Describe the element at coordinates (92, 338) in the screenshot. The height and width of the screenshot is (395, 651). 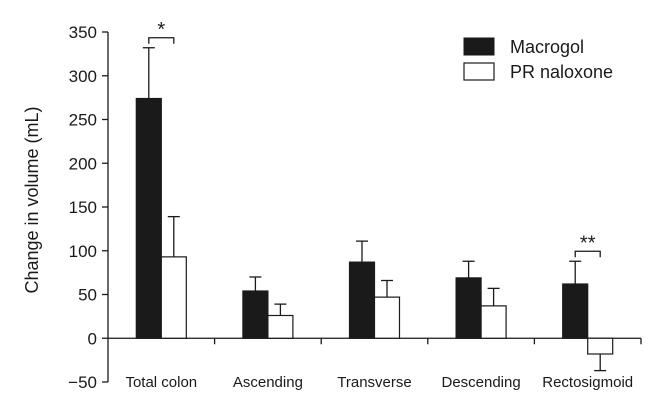
I see `y-tick-label: 0` at that location.